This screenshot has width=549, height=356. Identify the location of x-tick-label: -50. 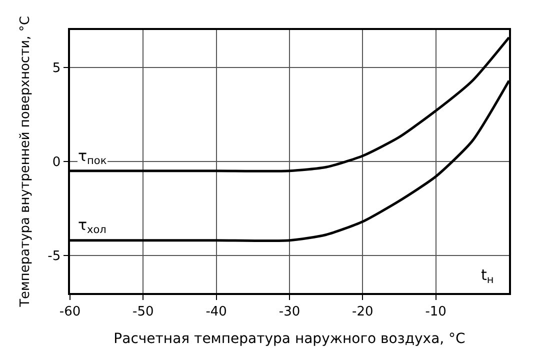
(143, 312).